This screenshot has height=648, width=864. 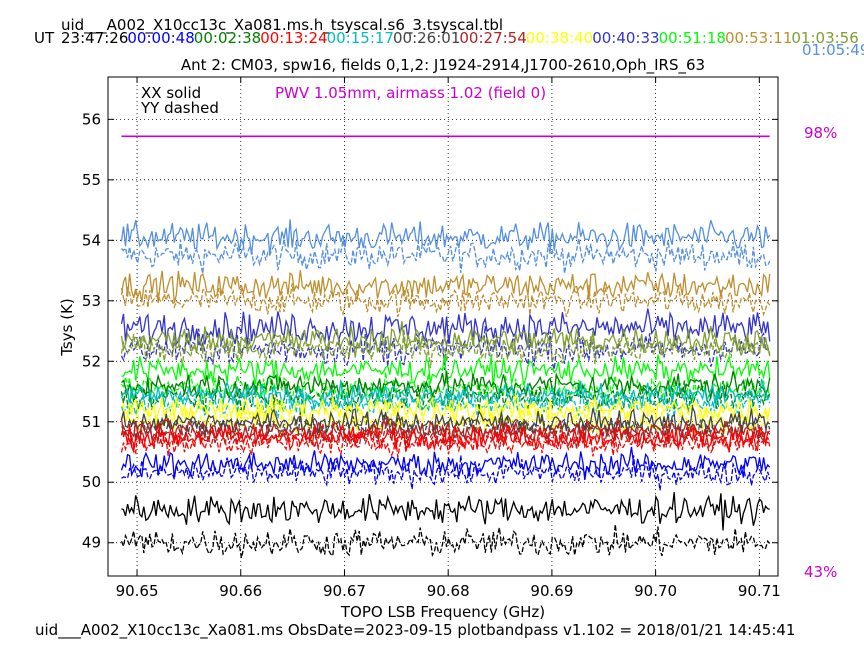 I want to click on x-tick-label: 90.69, so click(x=551, y=591).